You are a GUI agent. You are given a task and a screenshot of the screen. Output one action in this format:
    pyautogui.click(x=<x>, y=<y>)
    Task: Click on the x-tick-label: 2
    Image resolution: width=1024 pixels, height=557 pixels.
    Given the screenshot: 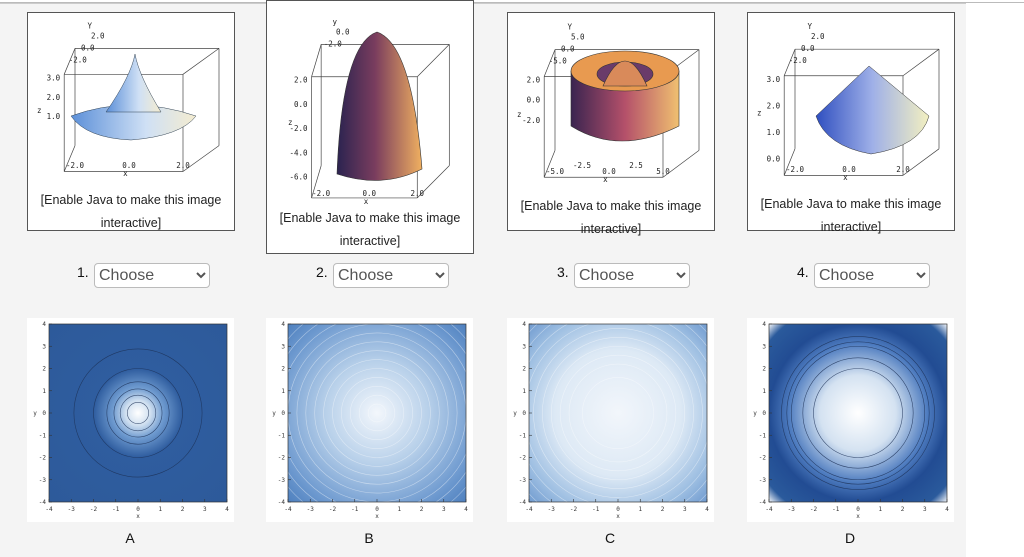 What is the action you would take?
    pyautogui.click(x=663, y=509)
    